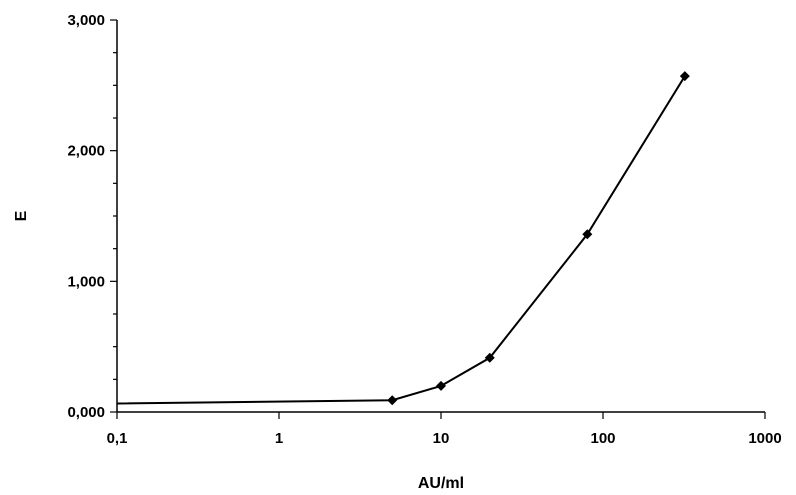 This screenshot has width=796, height=495. Describe the element at coordinates (86, 281) in the screenshot. I see `y-tick-label: 1,000` at that location.